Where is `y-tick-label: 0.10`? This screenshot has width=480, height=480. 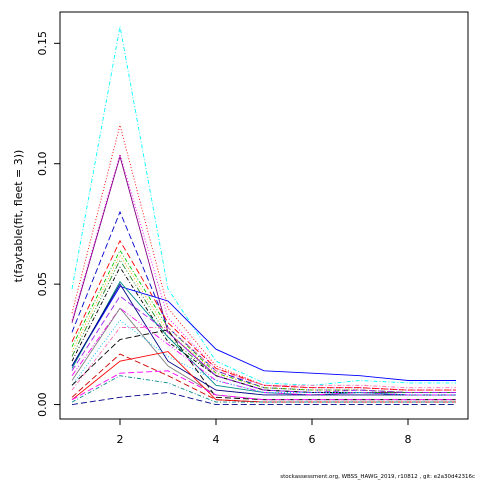 y-tick-label: 0.10 is located at coordinates (42, 163).